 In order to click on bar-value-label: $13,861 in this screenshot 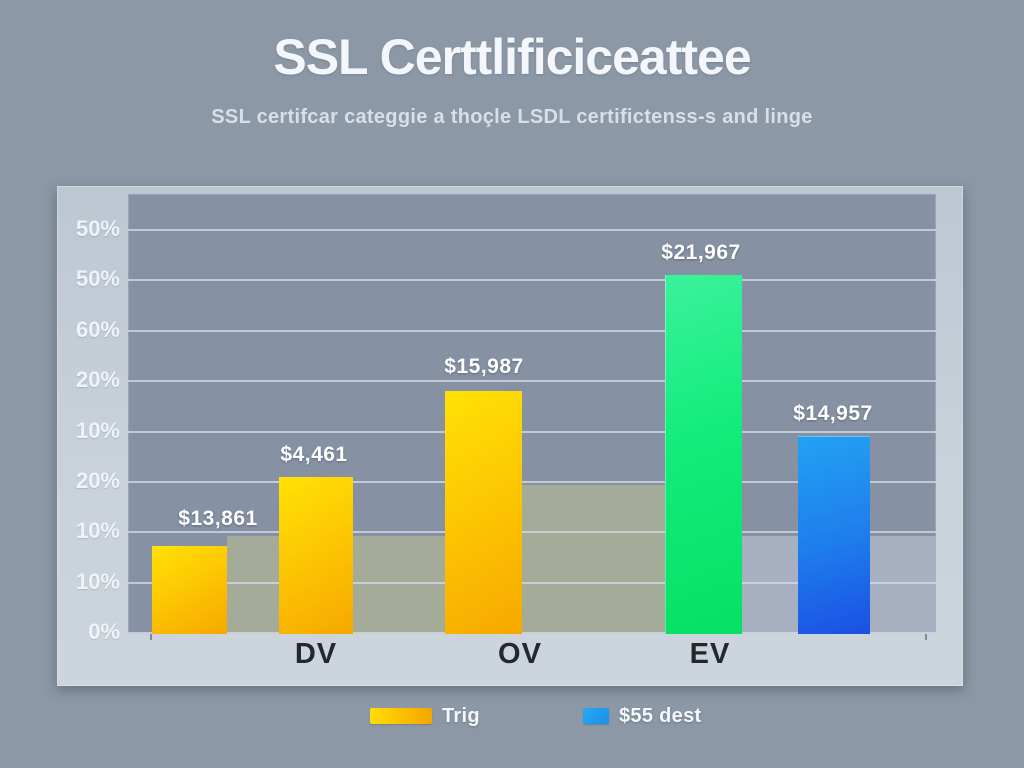, I will do `click(218, 518)`.